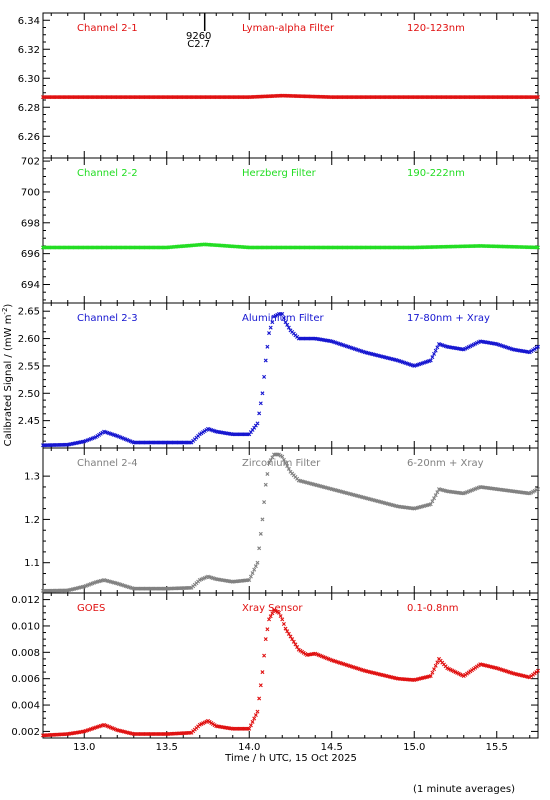 This screenshot has width=550, height=800. Describe the element at coordinates (30, 192) in the screenshot. I see `y-tick-label: 700` at that location.